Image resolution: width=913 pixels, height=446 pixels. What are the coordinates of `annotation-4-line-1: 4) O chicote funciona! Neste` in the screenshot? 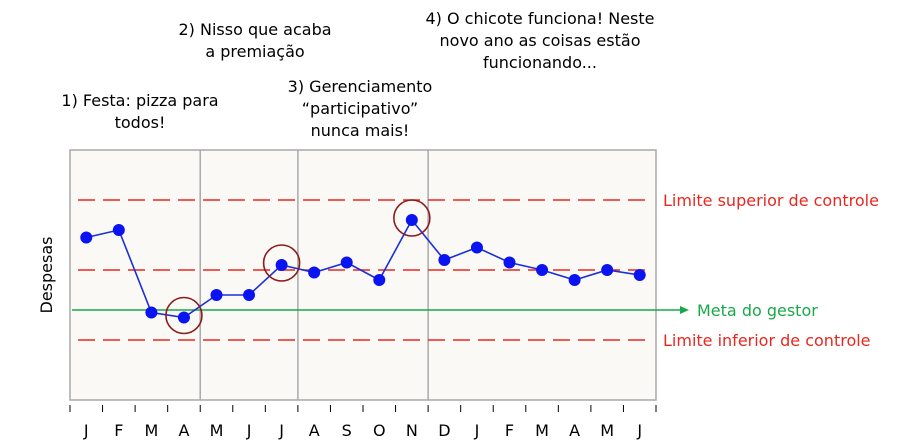 It's located at (540, 18).